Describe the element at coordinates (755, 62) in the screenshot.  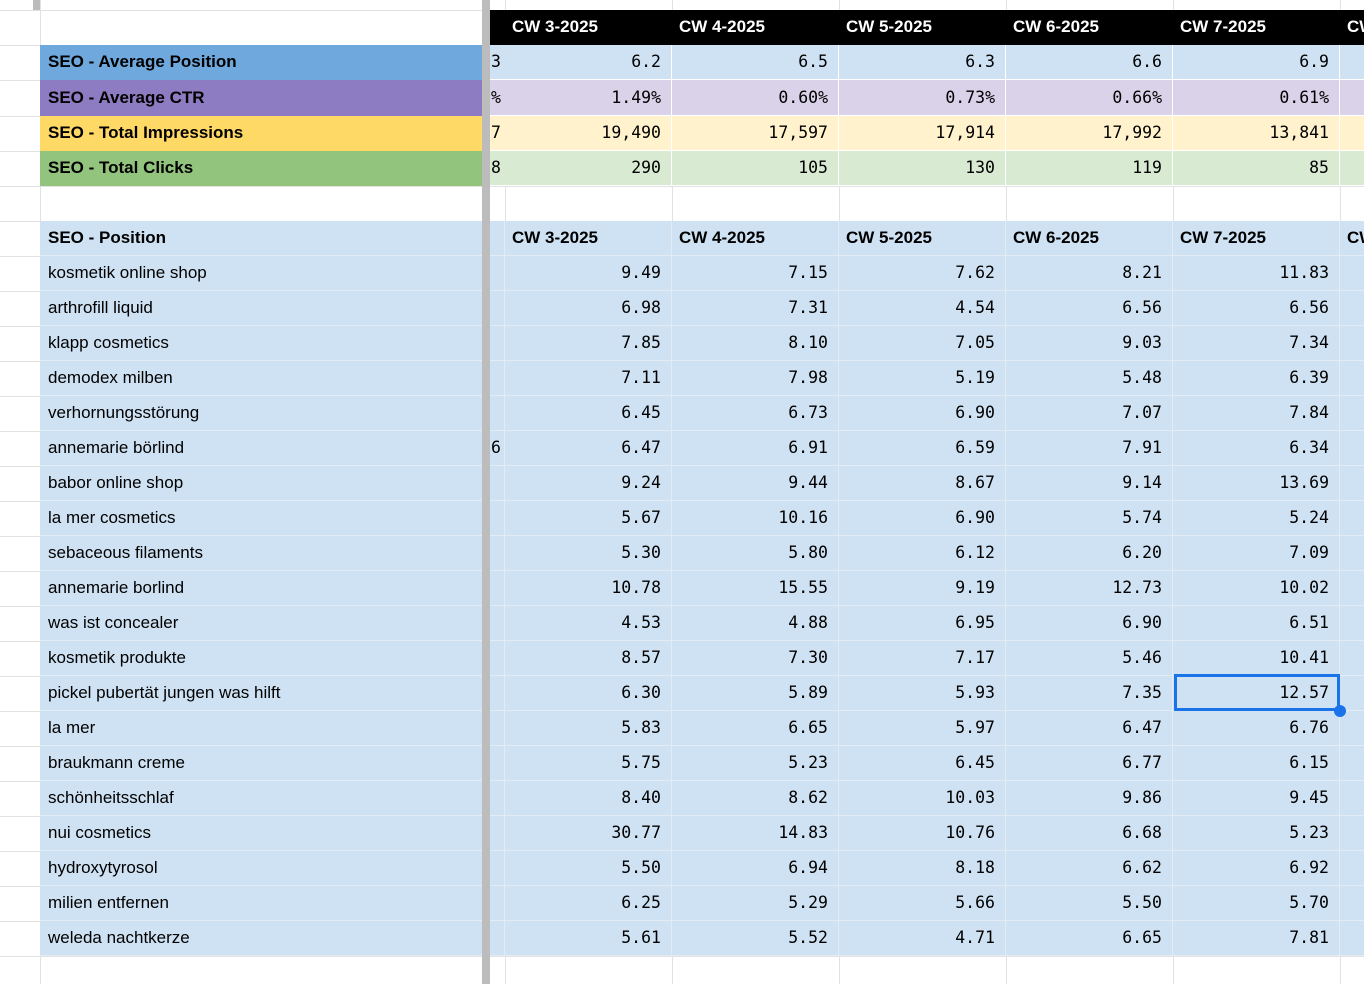
I see `summary-value-cell: 6.5` at that location.